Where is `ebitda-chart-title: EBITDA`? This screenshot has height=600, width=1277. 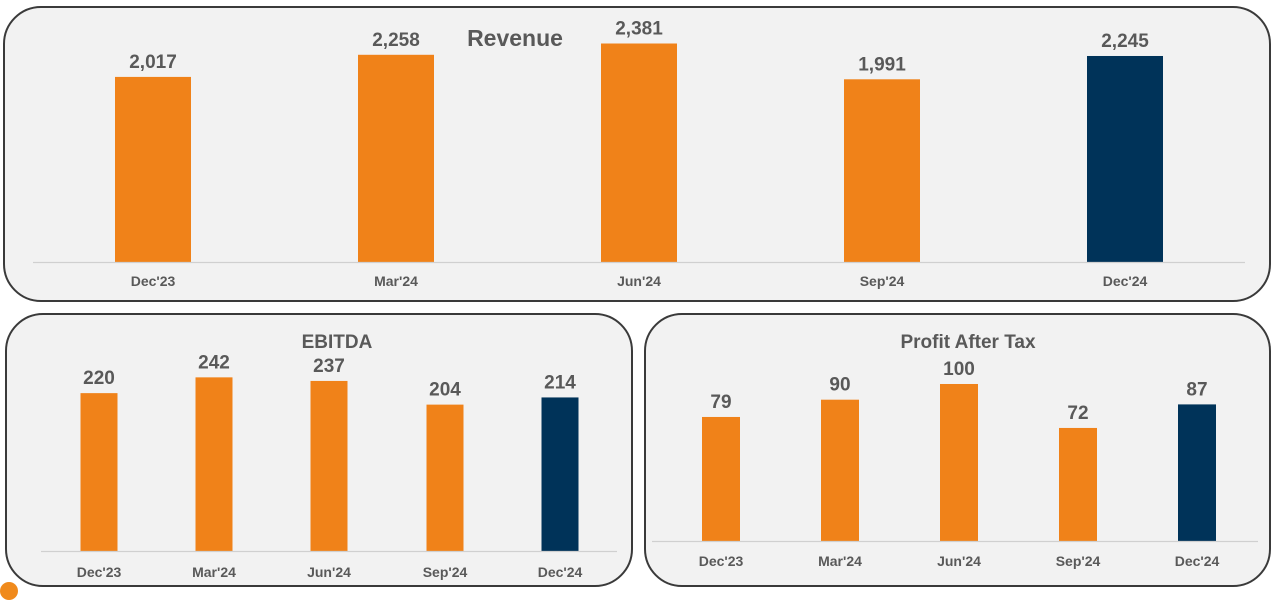 ebitda-chart-title: EBITDA is located at coordinates (337, 342).